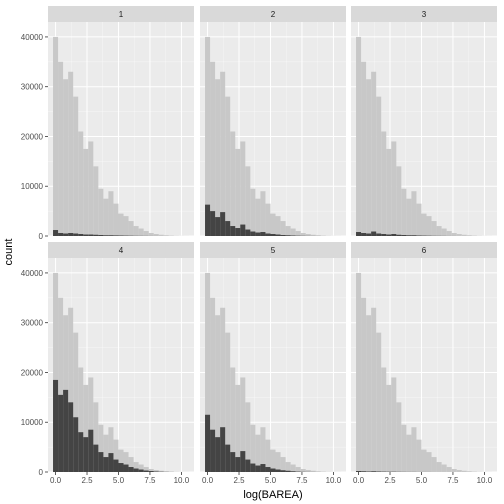 This screenshot has height=504, width=504. What do you see at coordinates (150, 480) in the screenshot?
I see `x-tick-label: 7.5` at bounding box center [150, 480].